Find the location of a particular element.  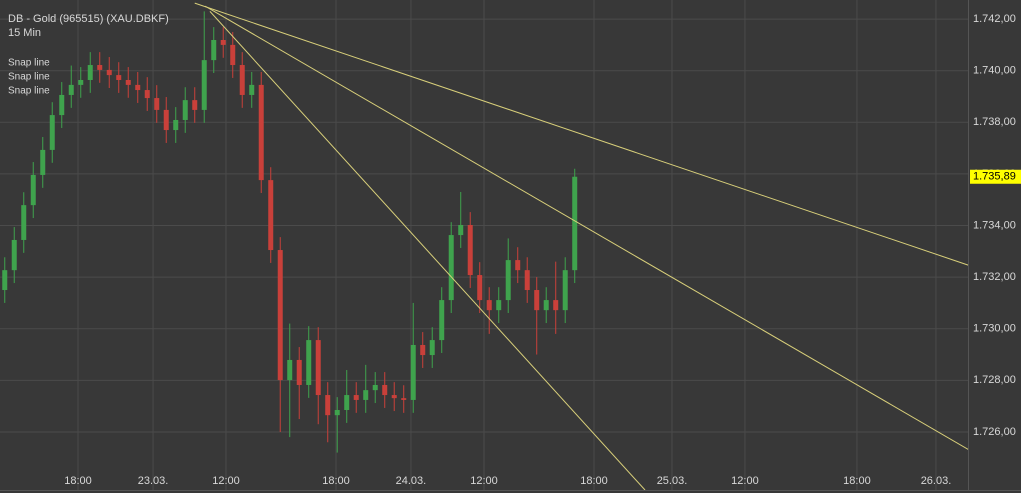

x-tick-label: 25.03. is located at coordinates (672, 481).